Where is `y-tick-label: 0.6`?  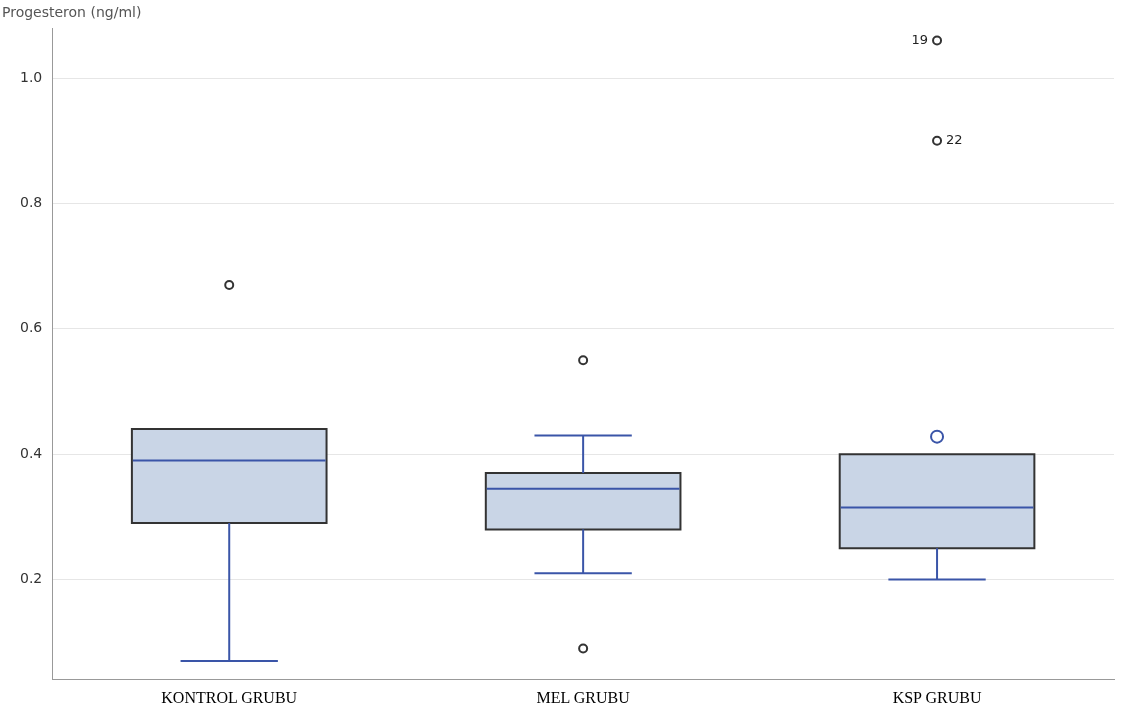
y-tick-label: 0.6 is located at coordinates (31, 327).